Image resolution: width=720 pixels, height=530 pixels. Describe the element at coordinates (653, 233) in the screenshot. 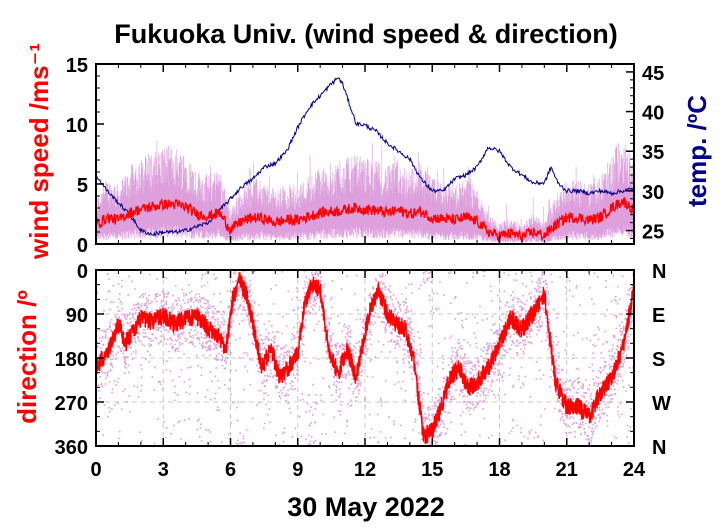

I see `temperature-tick-label: 25` at that location.